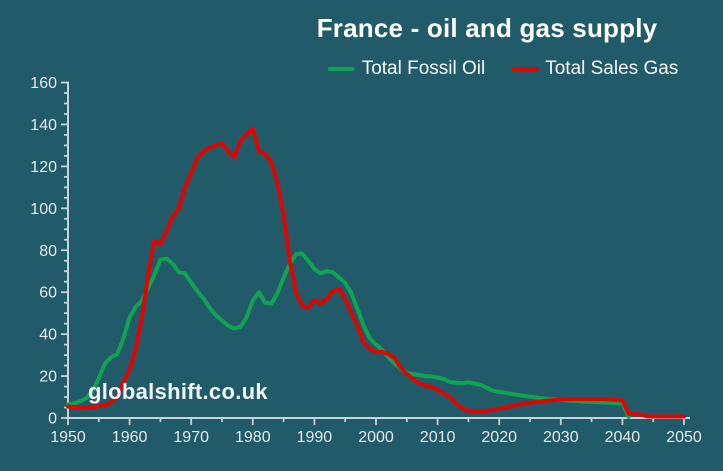 This screenshot has width=723, height=471. What do you see at coordinates (48, 377) in the screenshot?
I see `y-tick-label: 20` at bounding box center [48, 377].